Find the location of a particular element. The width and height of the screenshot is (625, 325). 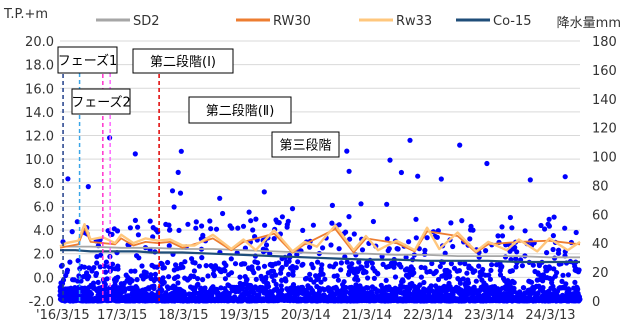

series-line-rw30 is located at coordinates (320, 240).